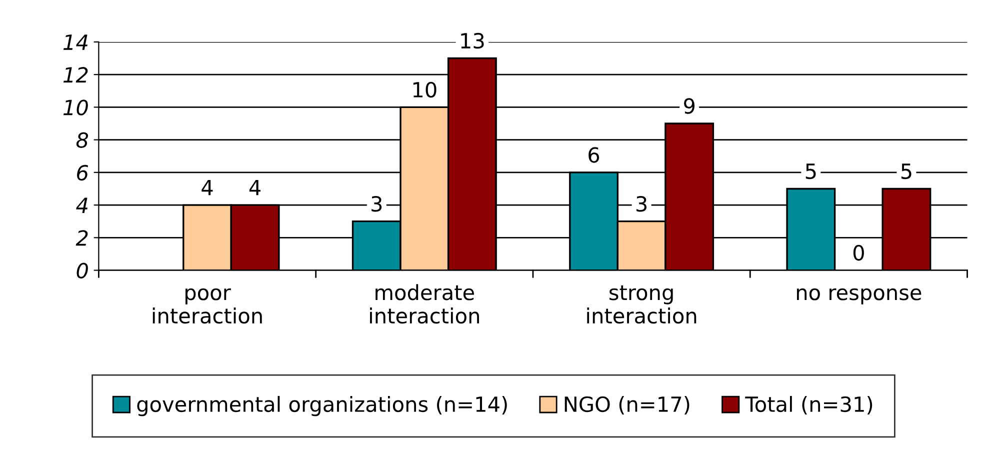 Image resolution: width=987 pixels, height=466 pixels. What do you see at coordinates (322, 406) in the screenshot?
I see `legend-label: governmental organizations (n=14)` at bounding box center [322, 406].